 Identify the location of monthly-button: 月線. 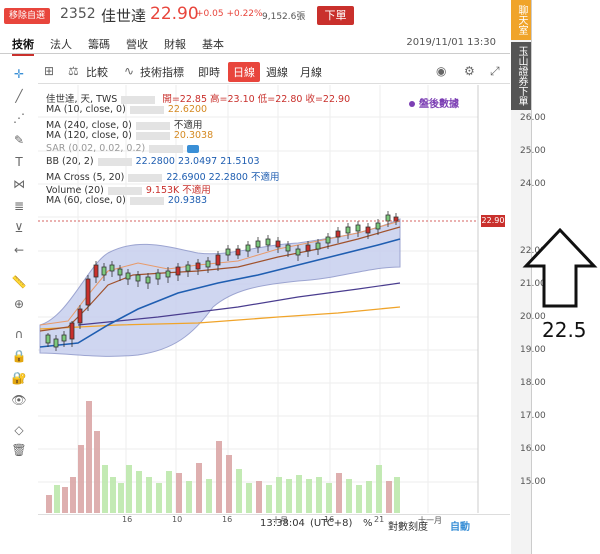
(311, 72).